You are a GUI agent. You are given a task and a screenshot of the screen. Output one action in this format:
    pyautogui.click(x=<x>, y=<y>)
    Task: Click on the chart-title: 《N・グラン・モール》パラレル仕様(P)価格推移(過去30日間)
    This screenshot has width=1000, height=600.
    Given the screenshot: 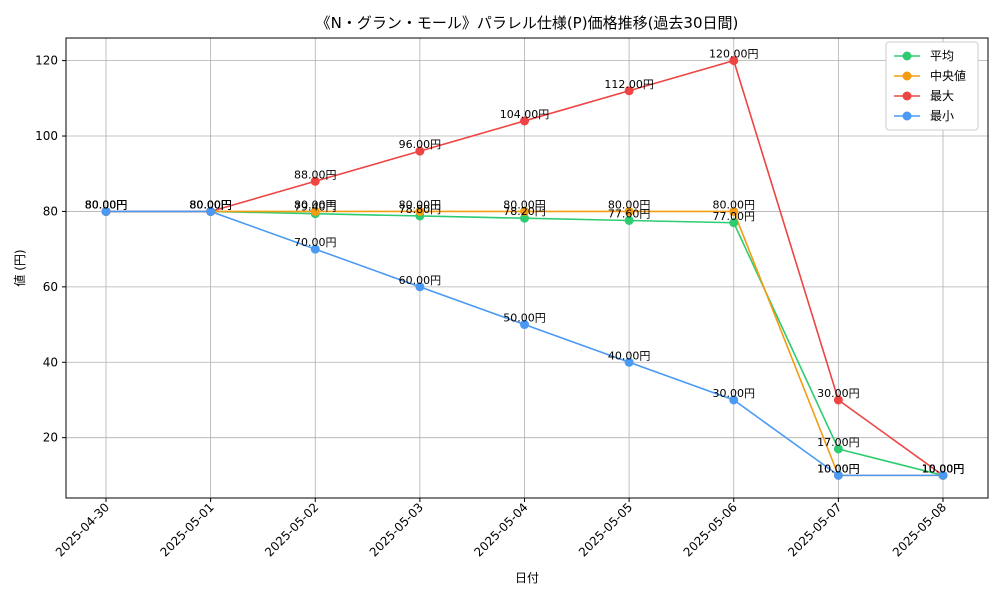 What is the action you would take?
    pyautogui.click(x=527, y=23)
    